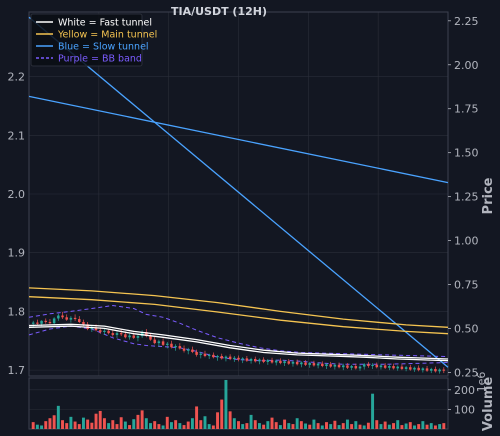 The image size is (500, 436). What do you see at coordinates (17, 370) in the screenshot?
I see `left-tick-label-0: 1.7` at bounding box center [17, 370].